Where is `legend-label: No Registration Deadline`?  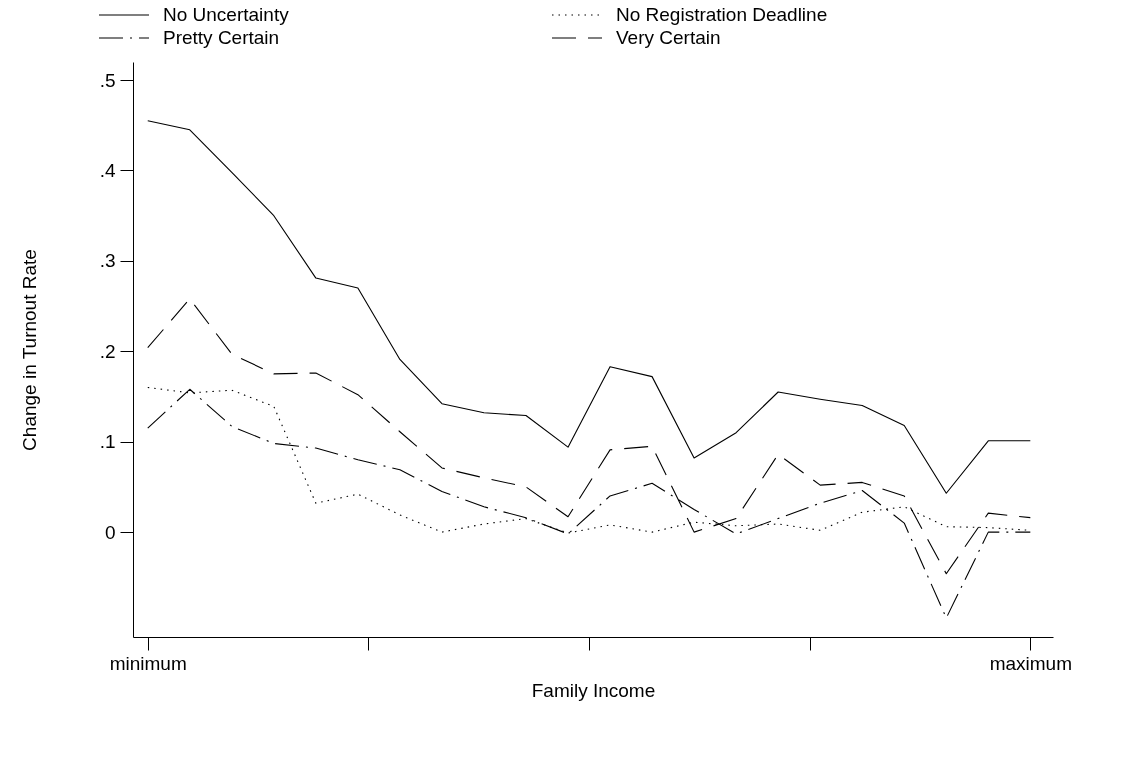 legend-label: No Registration Deadline is located at coordinates (722, 14).